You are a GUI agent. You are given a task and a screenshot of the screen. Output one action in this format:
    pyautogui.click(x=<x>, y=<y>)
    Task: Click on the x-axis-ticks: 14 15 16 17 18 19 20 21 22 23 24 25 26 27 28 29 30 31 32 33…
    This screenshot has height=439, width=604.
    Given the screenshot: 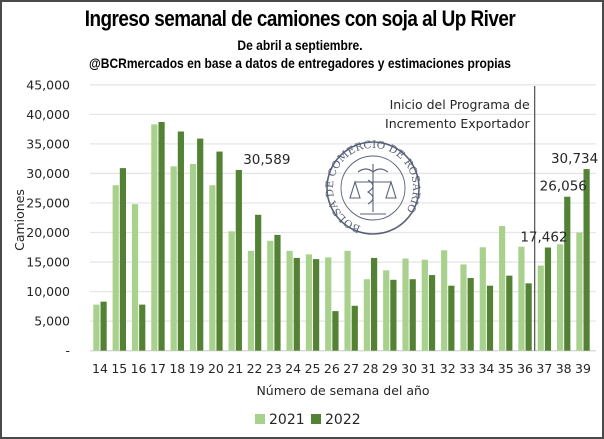 What is the action you would take?
    pyautogui.click(x=341, y=368)
    